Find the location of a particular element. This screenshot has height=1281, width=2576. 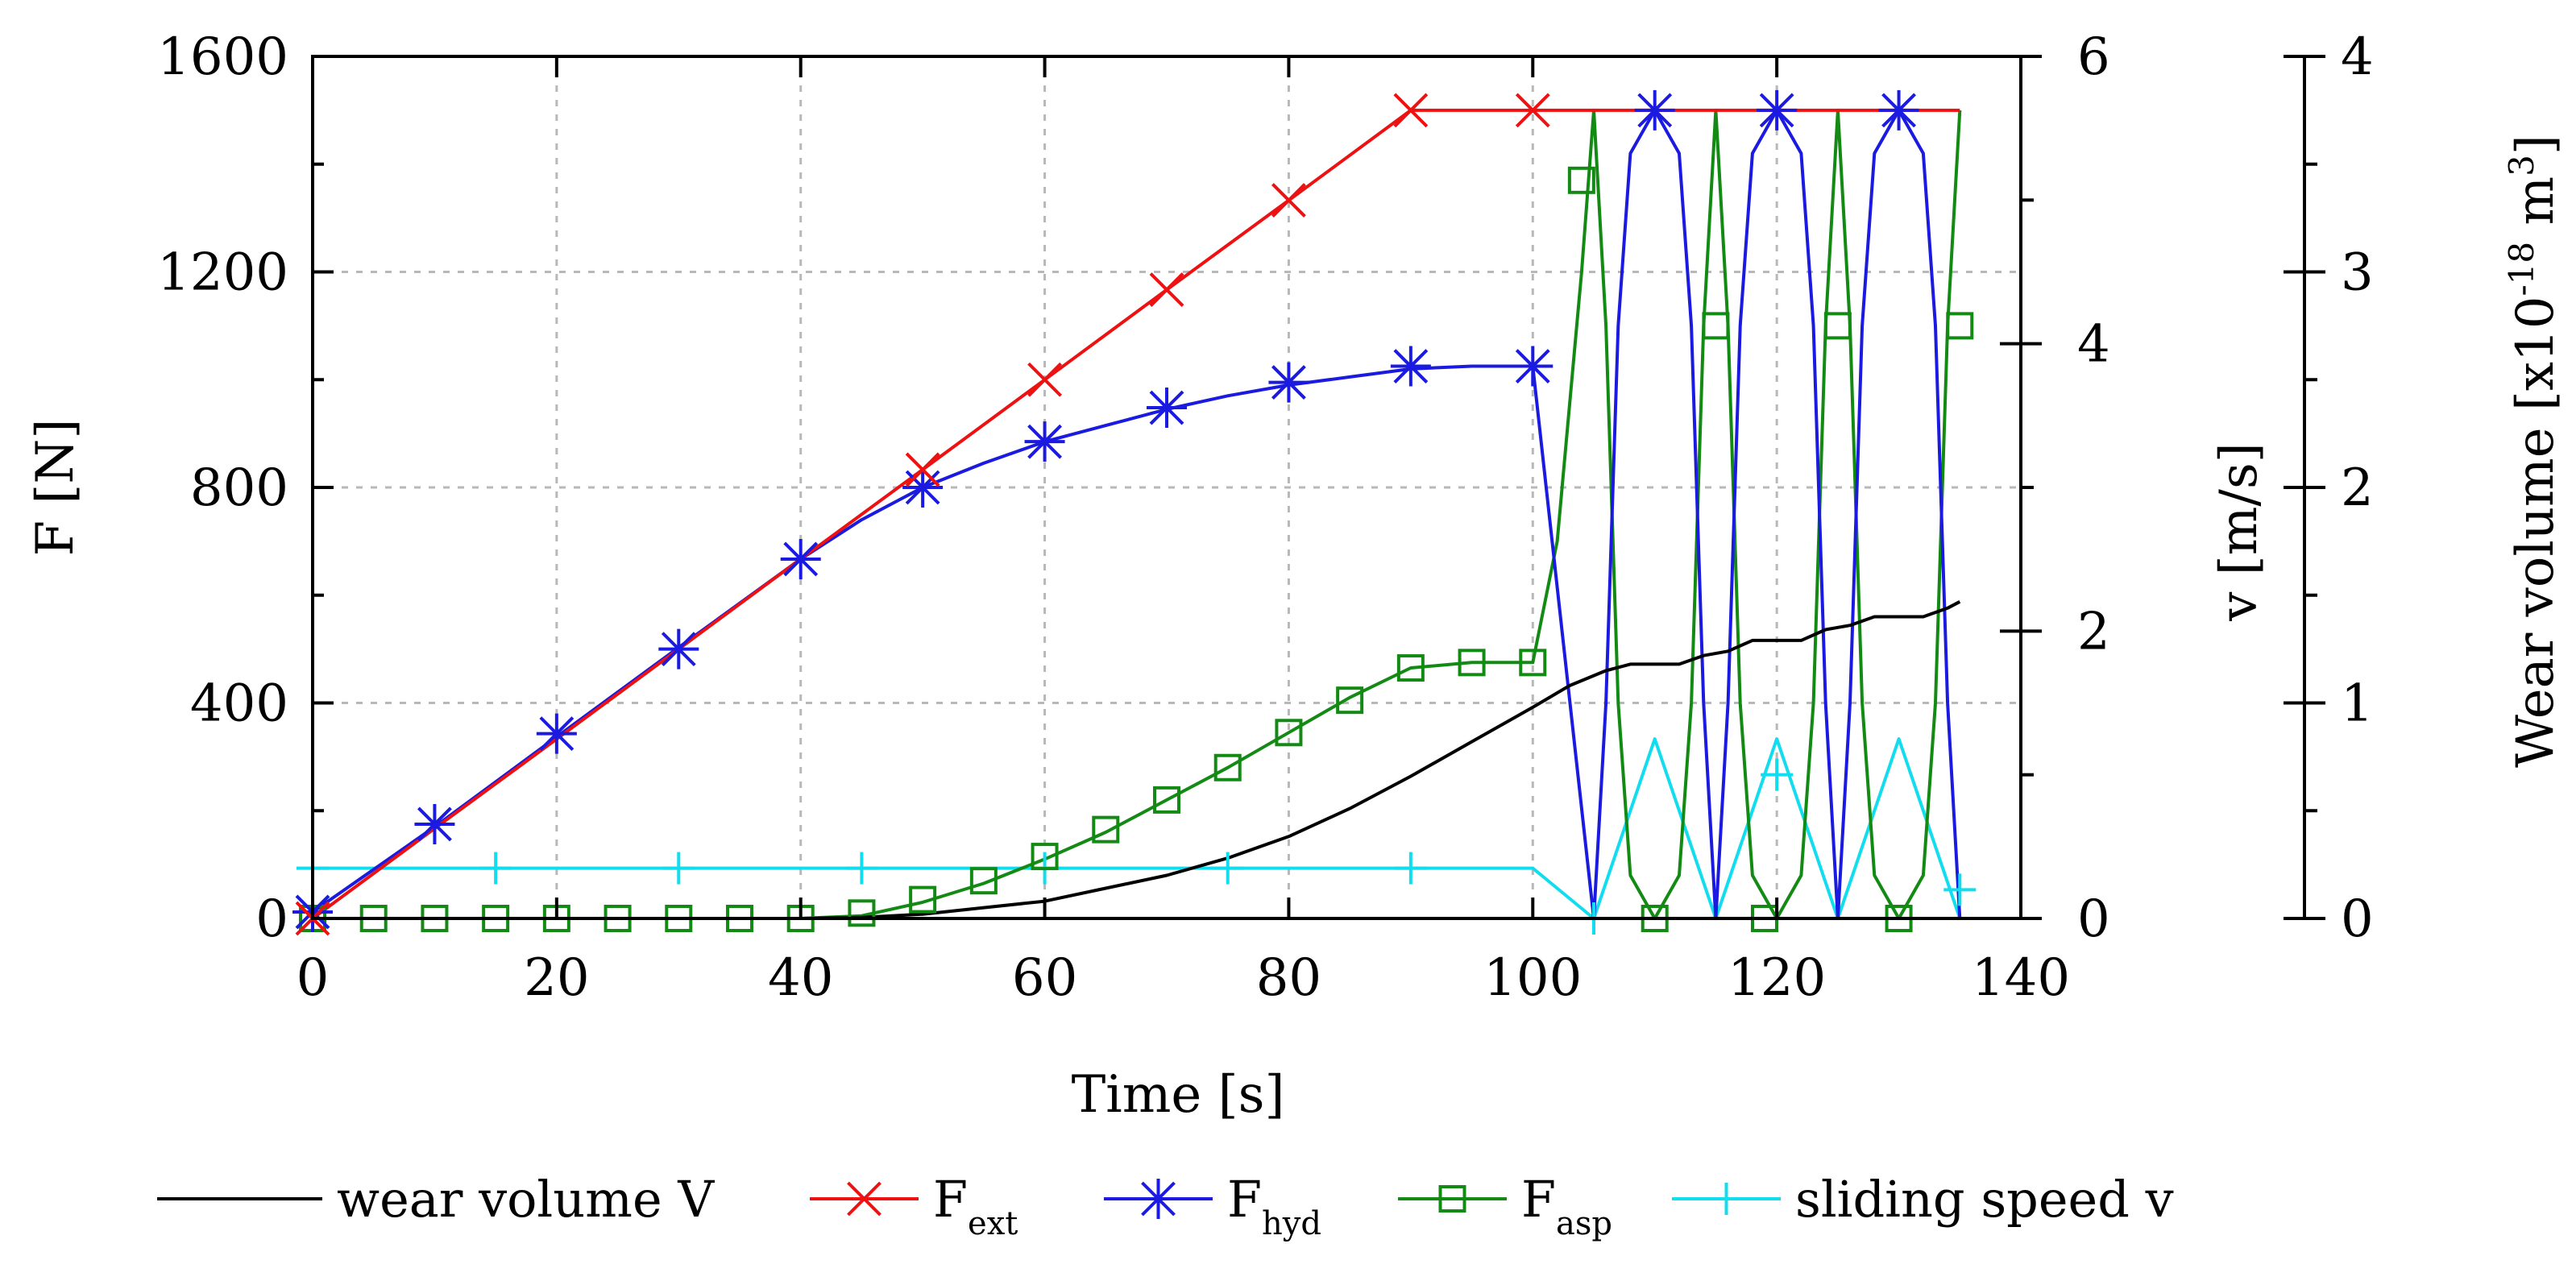

x-tick-label: 0 is located at coordinates (313, 978).